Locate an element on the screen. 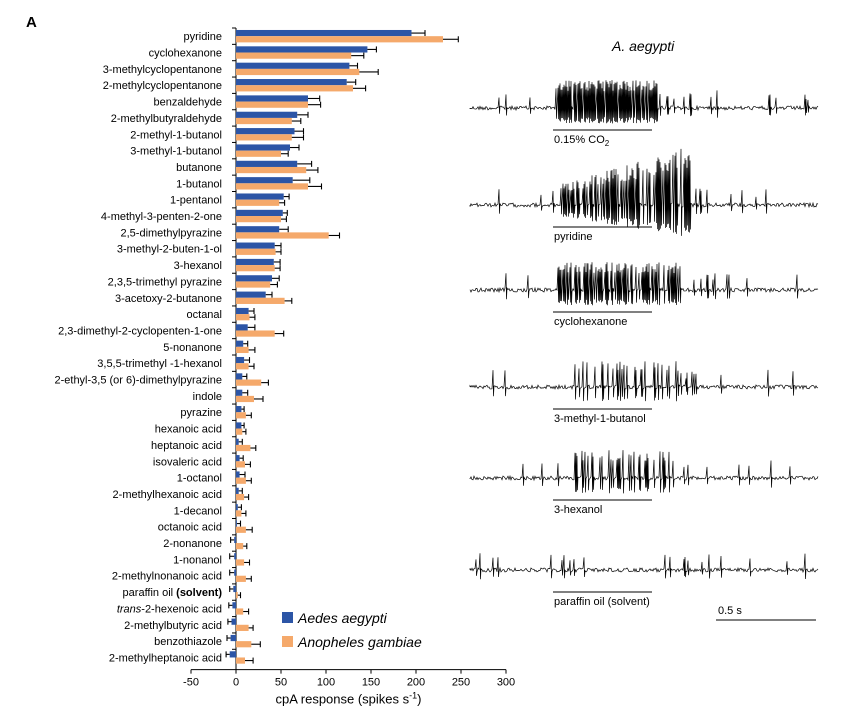 Image resolution: width=854 pixels, height=716 pixels. category-label: octanoic acid is located at coordinates (190, 528).